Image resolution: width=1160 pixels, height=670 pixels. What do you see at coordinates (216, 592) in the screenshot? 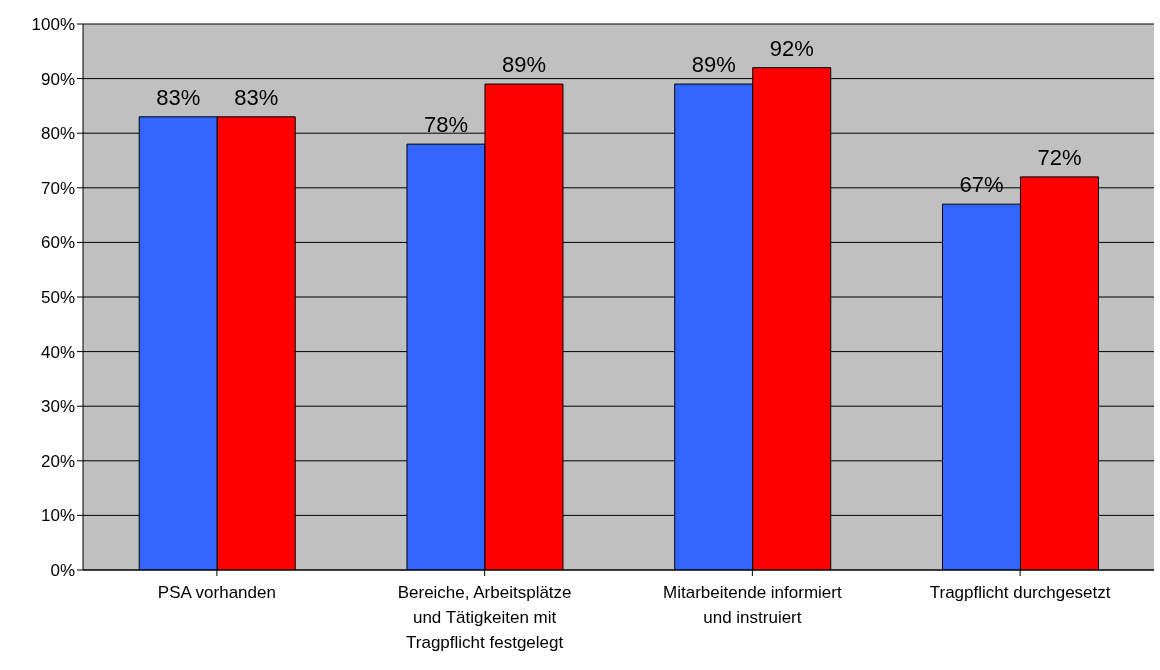
I see `x-tick-label: PSA vorhanden` at bounding box center [216, 592].